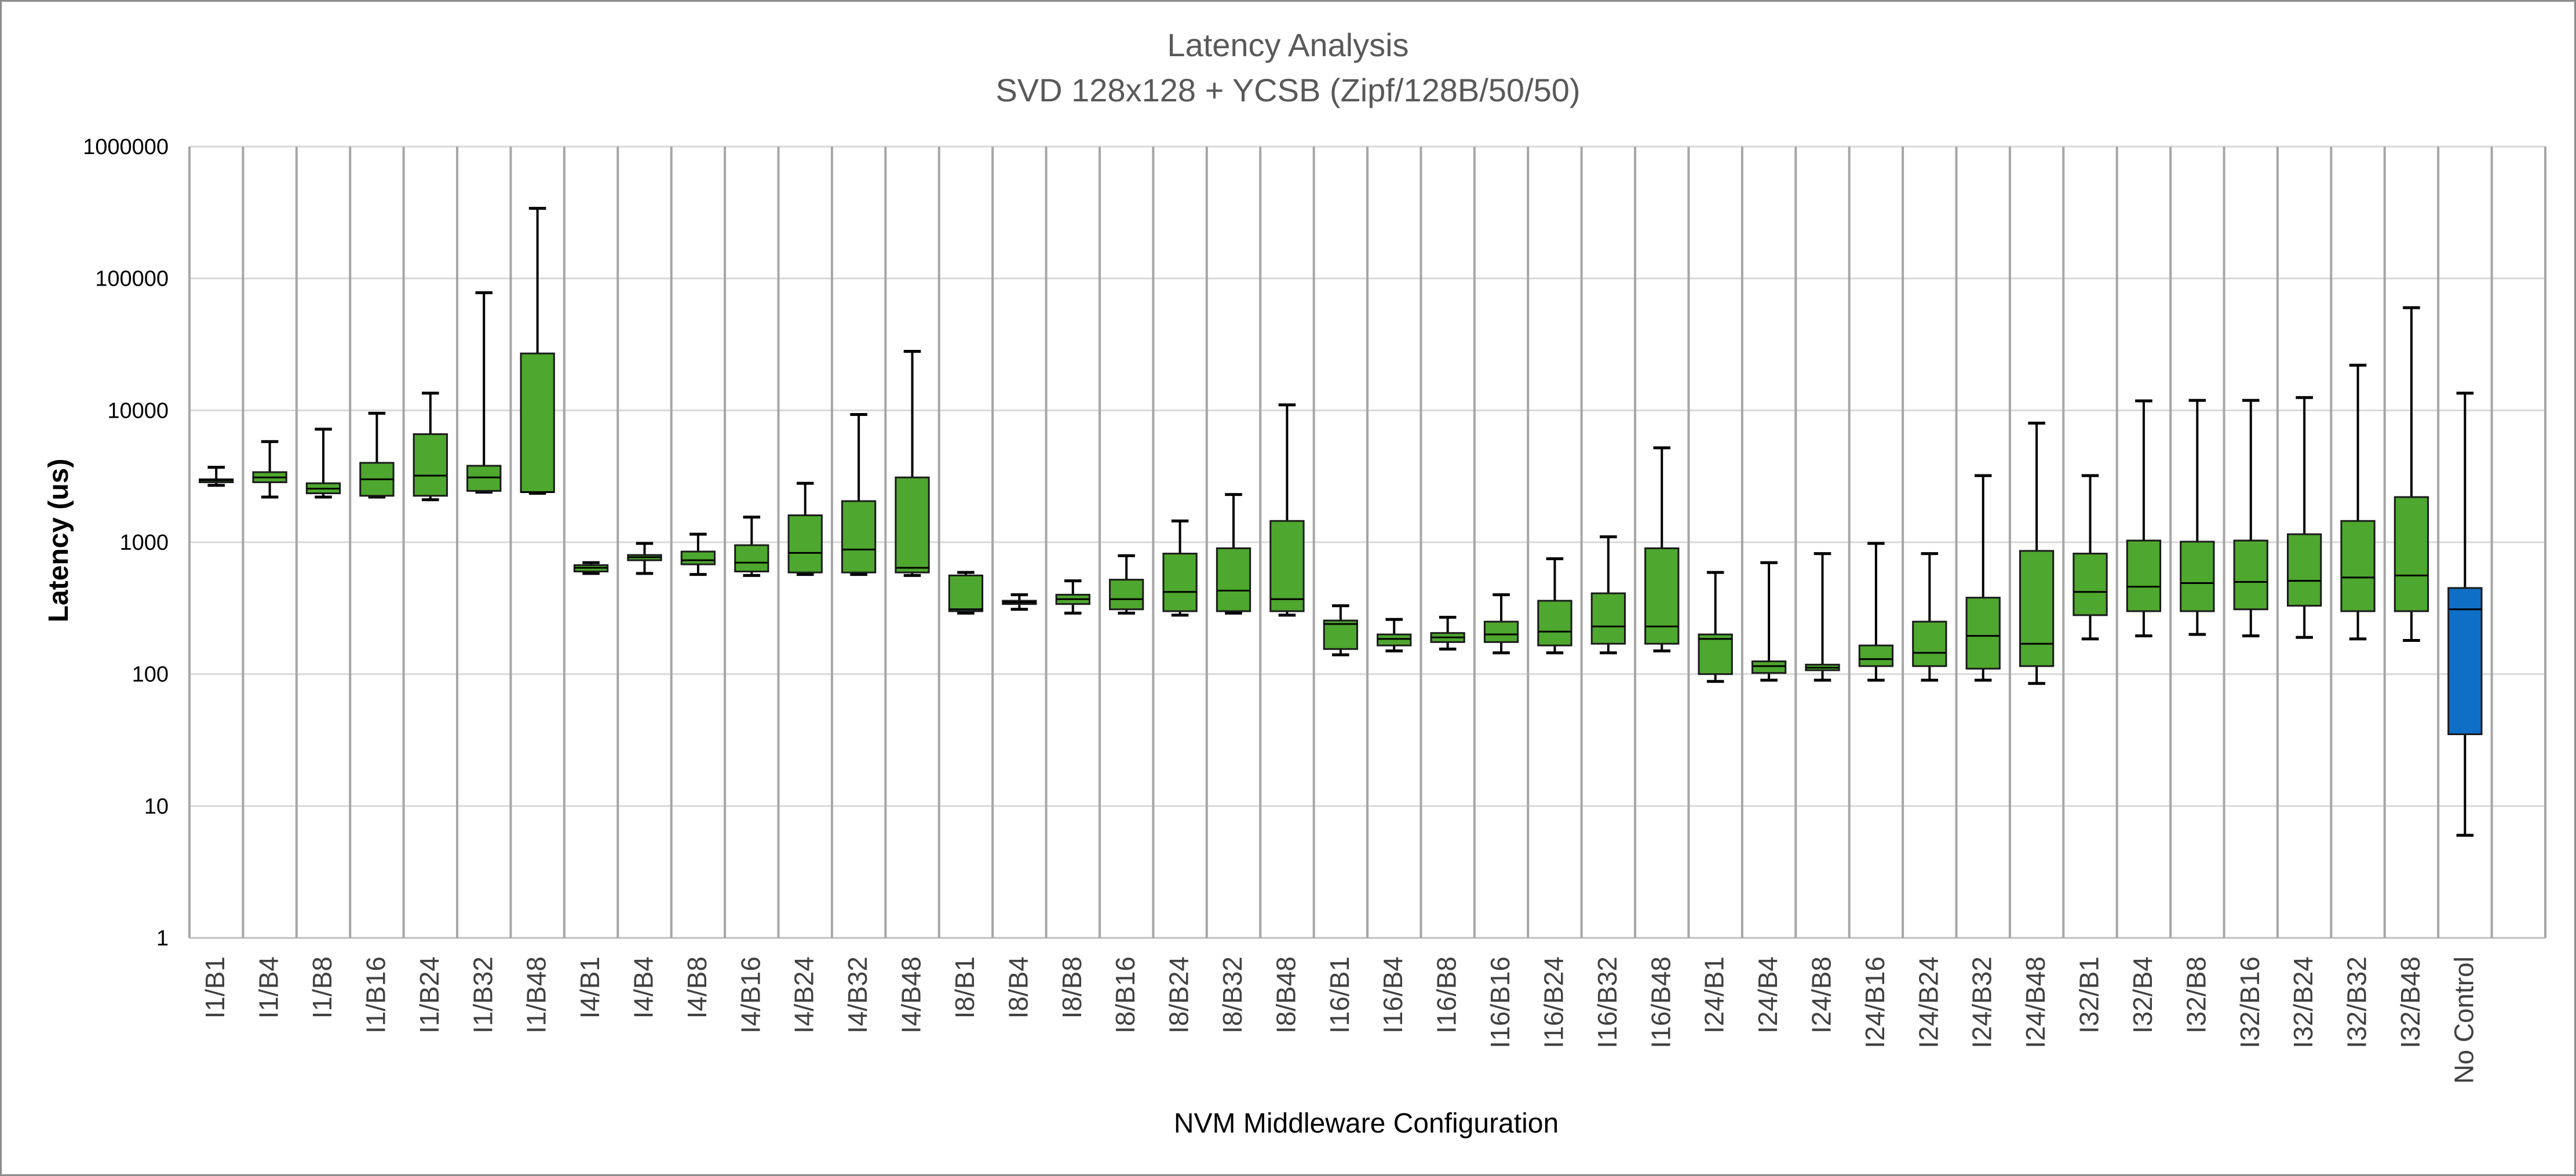 This screenshot has height=1176, width=2576. Describe the element at coordinates (1661, 1003) in the screenshot. I see `x-category-label: I16/B48` at that location.